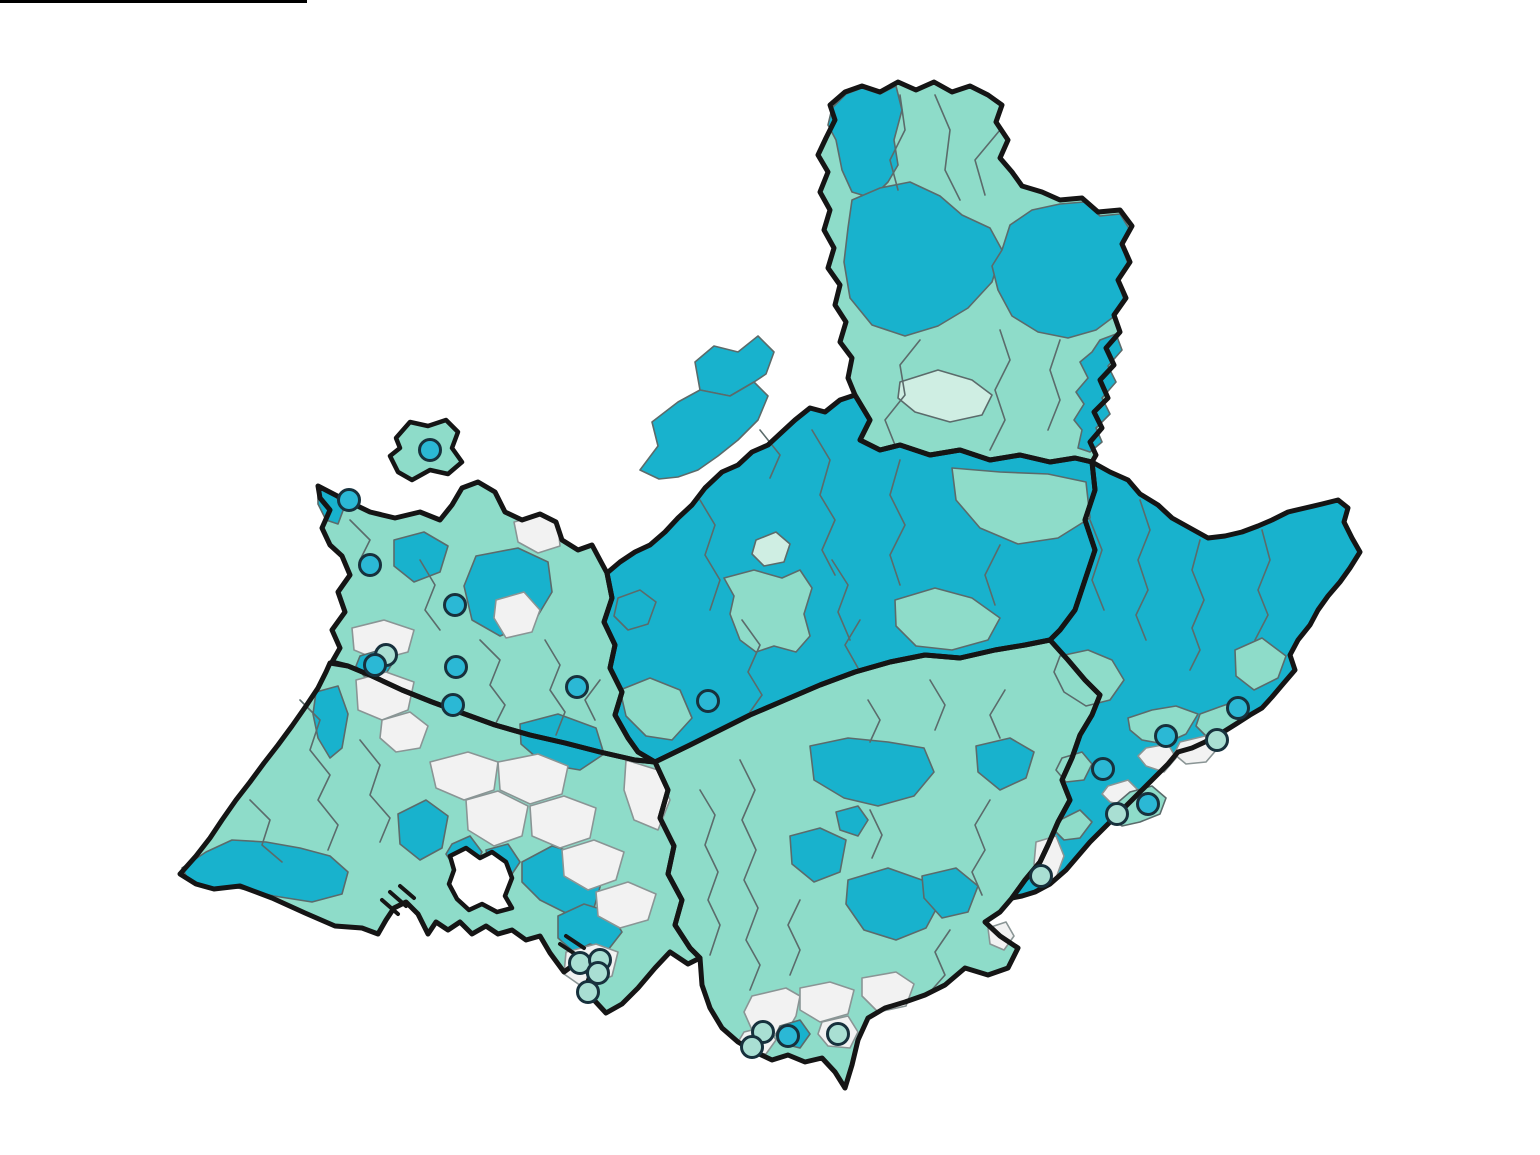  I want to click on lagoon, so click(480, 880).